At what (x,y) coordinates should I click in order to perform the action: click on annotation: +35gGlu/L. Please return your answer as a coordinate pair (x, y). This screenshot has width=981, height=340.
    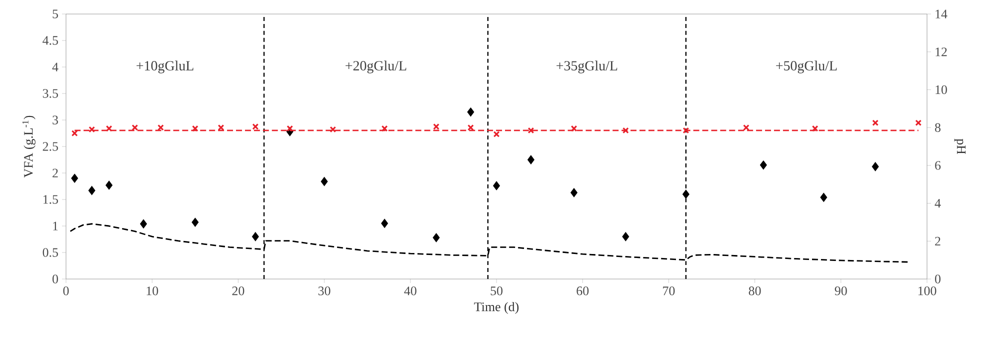
    Looking at the image, I should click on (587, 67).